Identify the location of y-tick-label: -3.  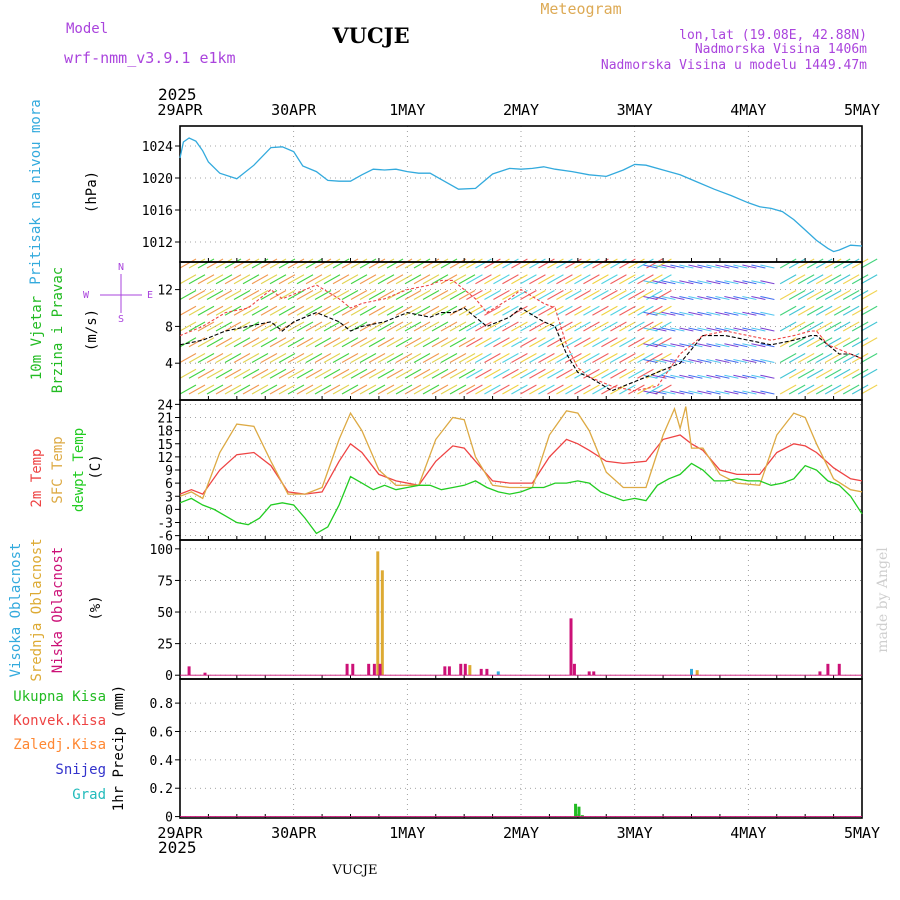
(165, 524).